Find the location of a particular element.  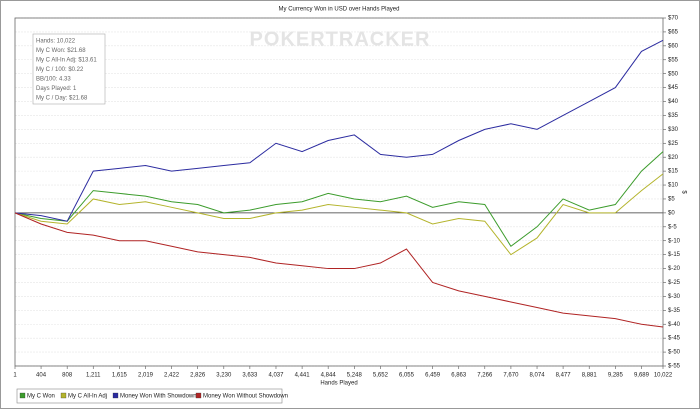

y-tick-label: $-35 is located at coordinates (674, 311).